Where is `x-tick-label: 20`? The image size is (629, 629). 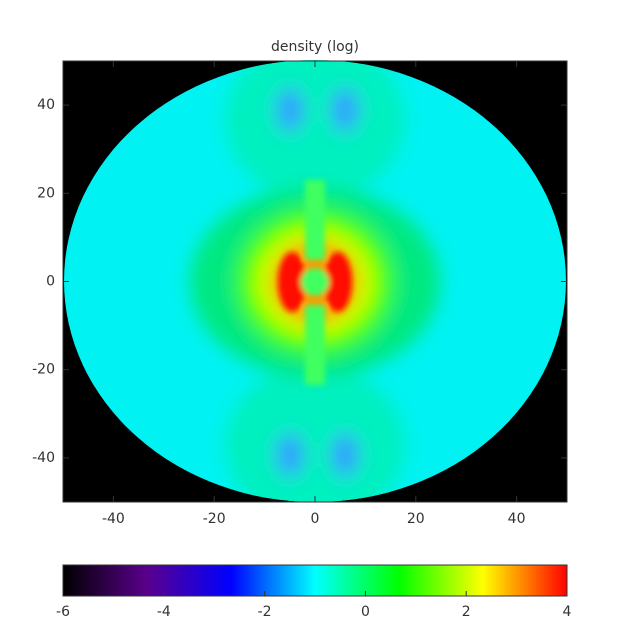 x-tick-label: 20 is located at coordinates (416, 519).